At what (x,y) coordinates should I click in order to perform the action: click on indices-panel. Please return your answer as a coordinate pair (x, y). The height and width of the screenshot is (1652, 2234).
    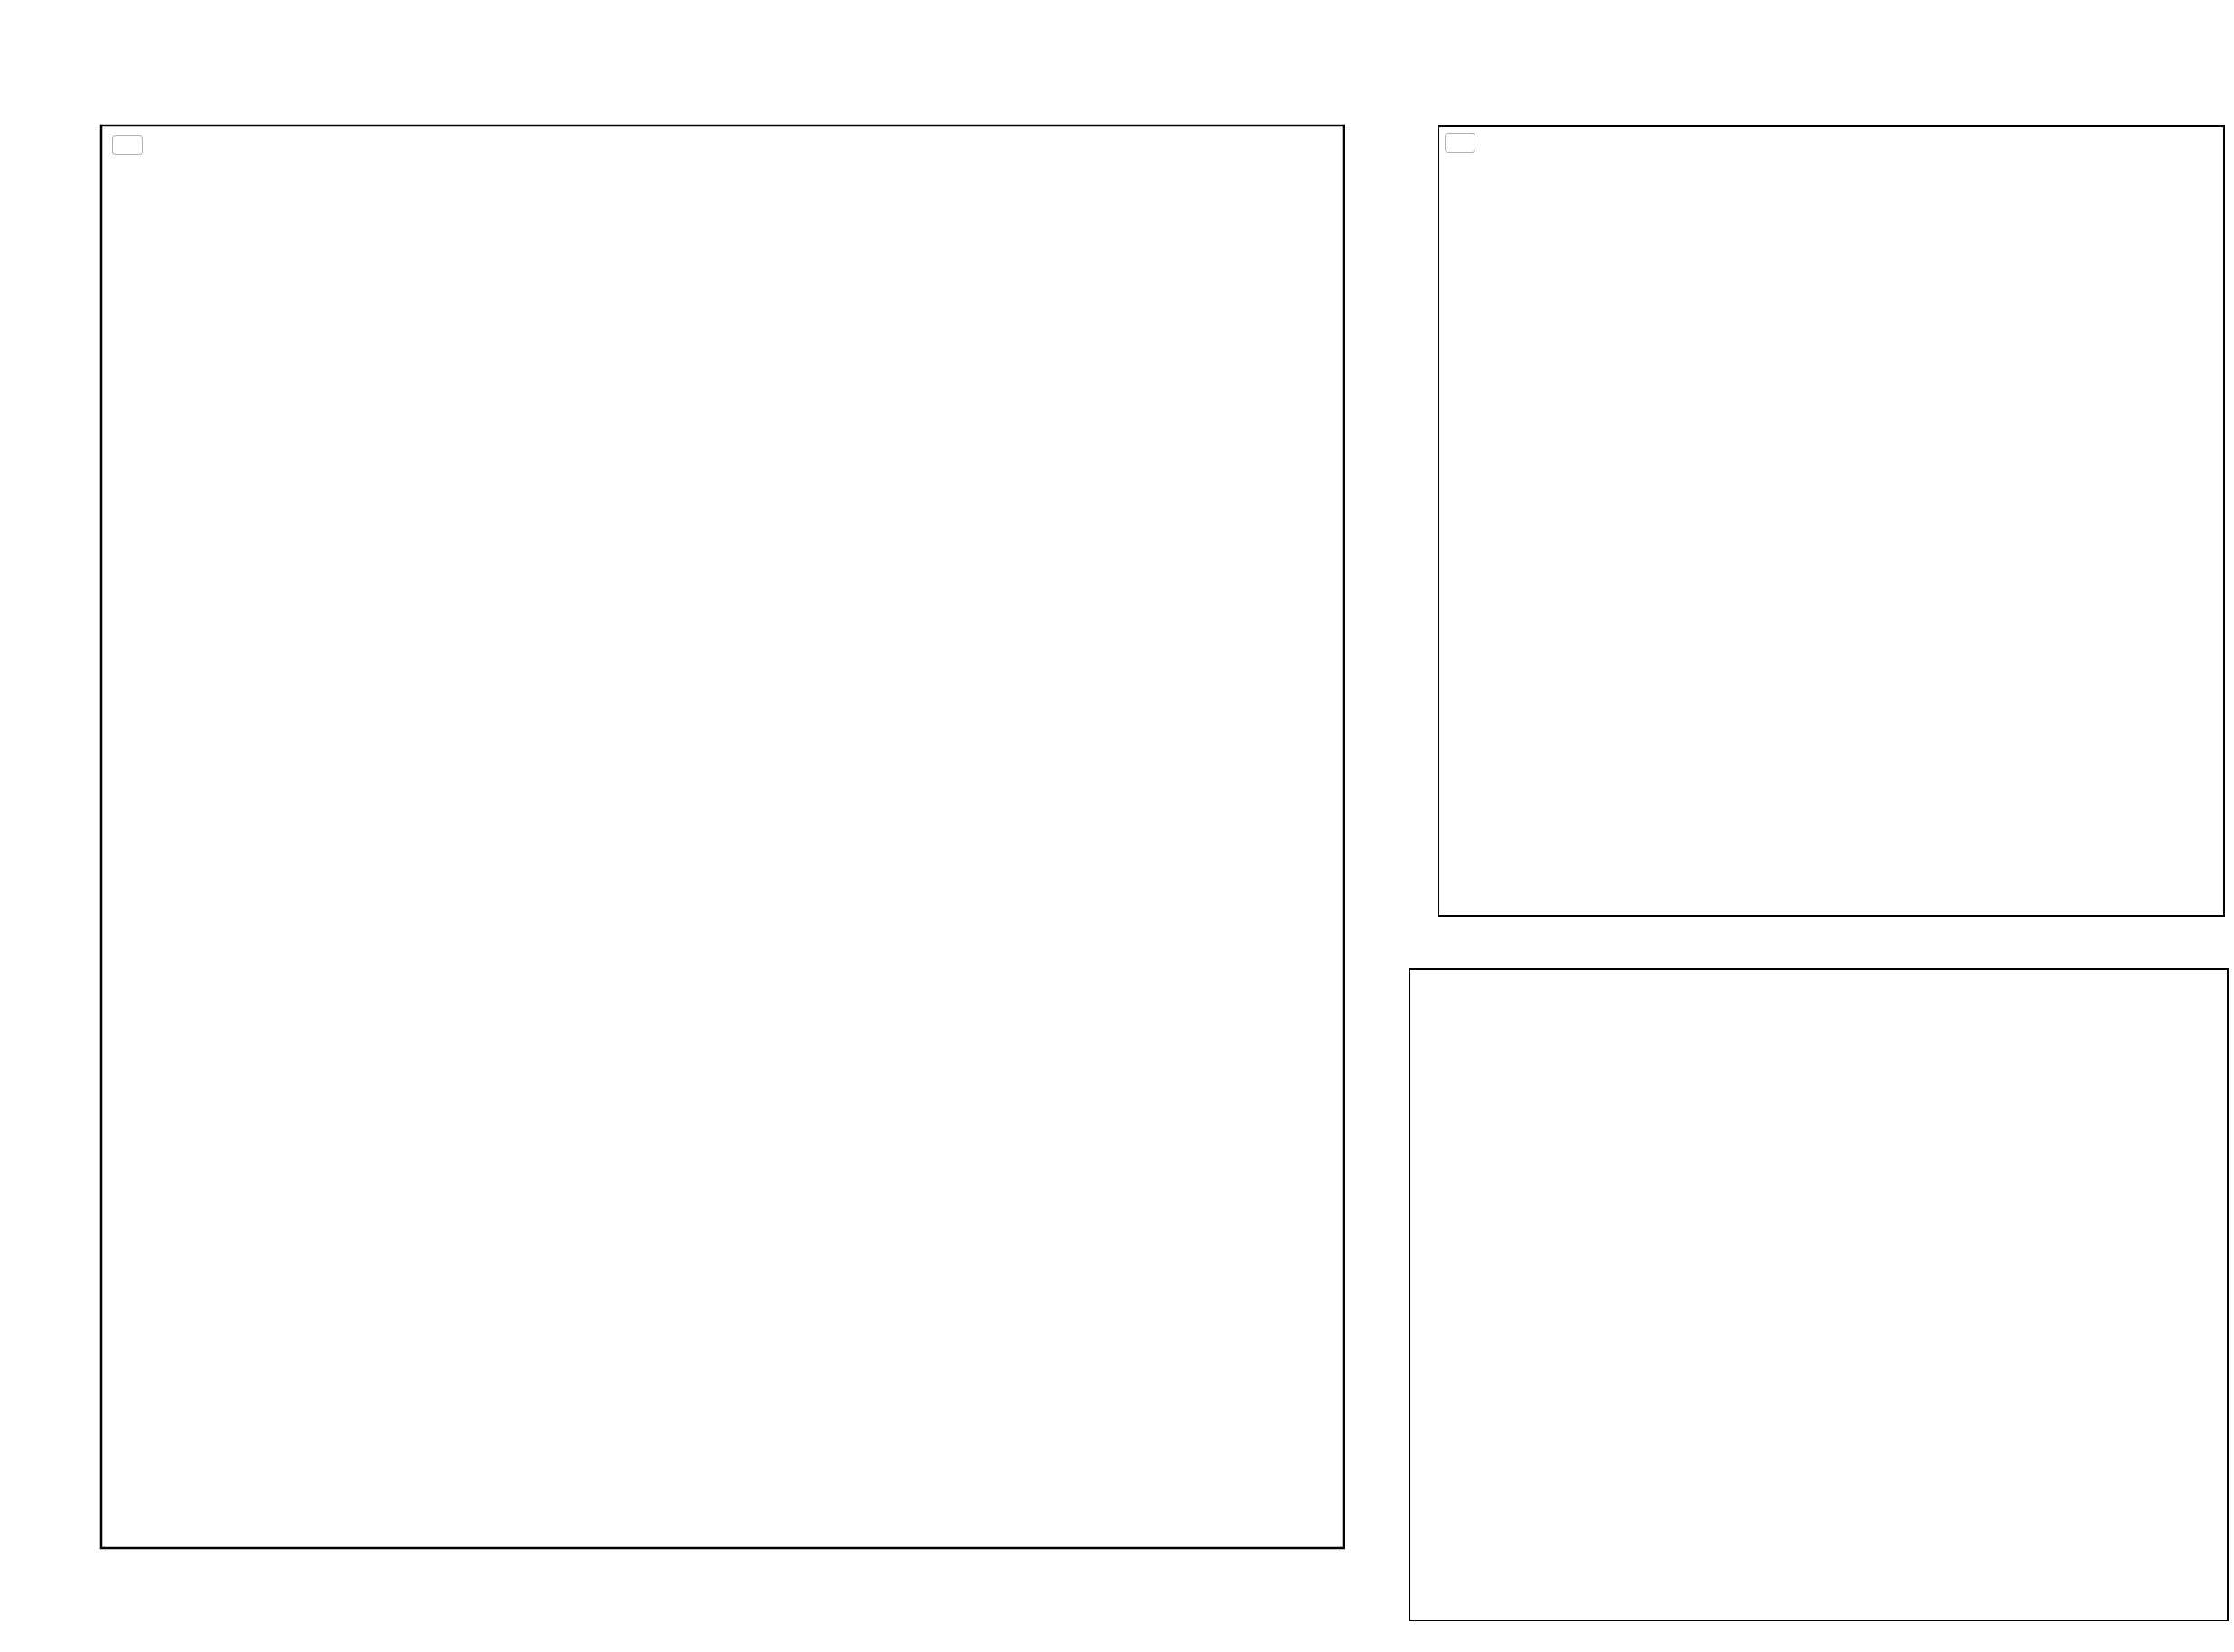
    Looking at the image, I should click on (1819, 1294).